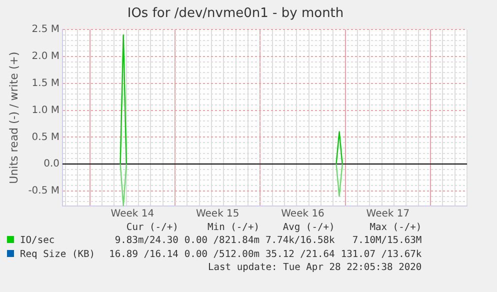 Image resolution: width=497 pixels, height=292 pixels. What do you see at coordinates (46, 137) in the screenshot?
I see `y-tick-label: 0.5 M` at bounding box center [46, 137].